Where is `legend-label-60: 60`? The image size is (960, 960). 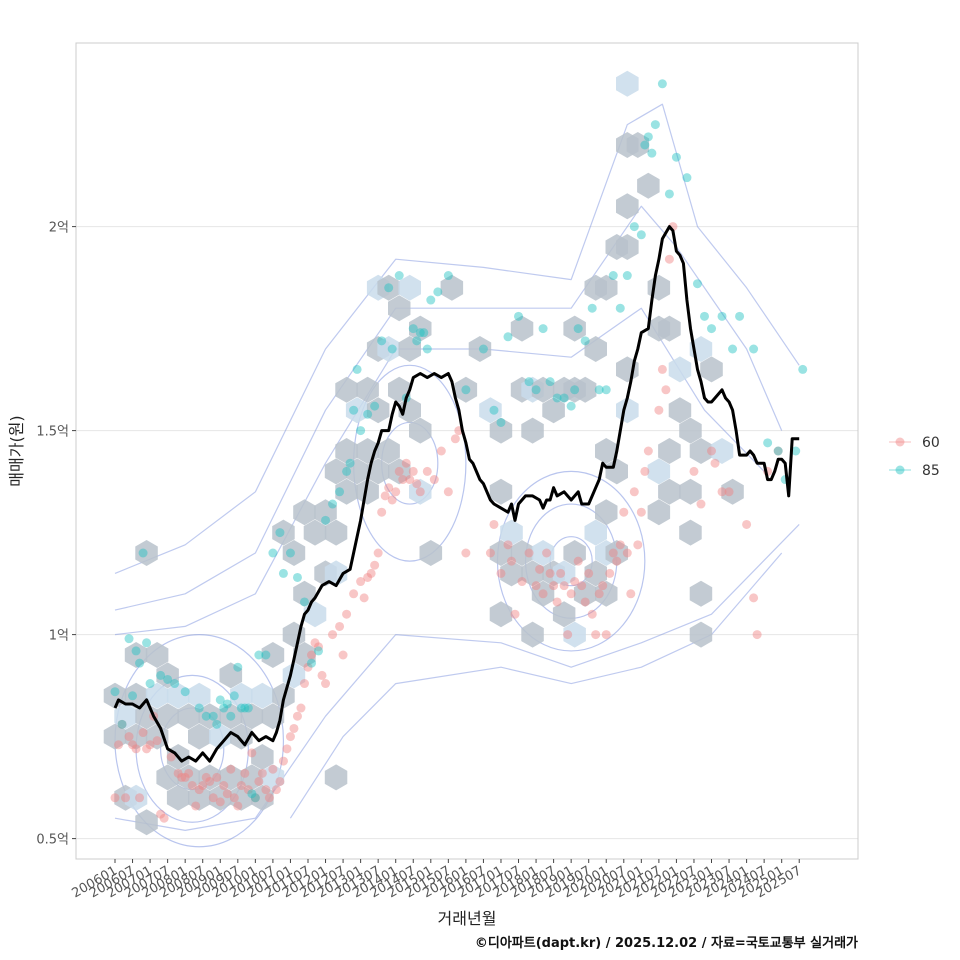
legend-label-60: 60 is located at coordinates (931, 443).